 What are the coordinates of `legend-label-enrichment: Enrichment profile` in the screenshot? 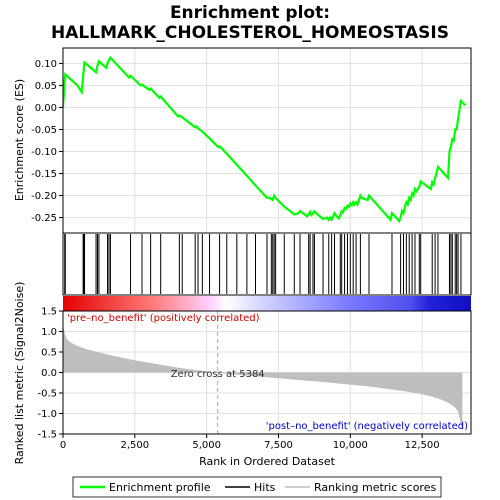 It's located at (160, 487).